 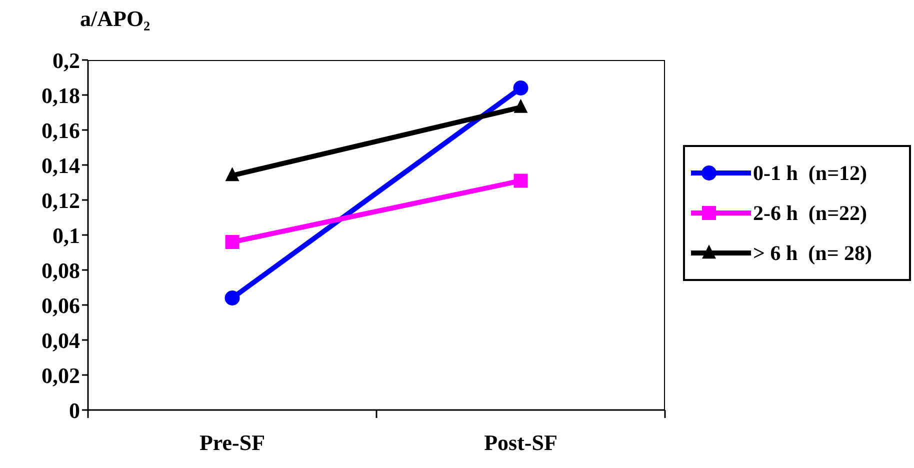 What do you see at coordinates (812, 253) in the screenshot?
I see `legend-label: > 6 h (n= 28)` at bounding box center [812, 253].